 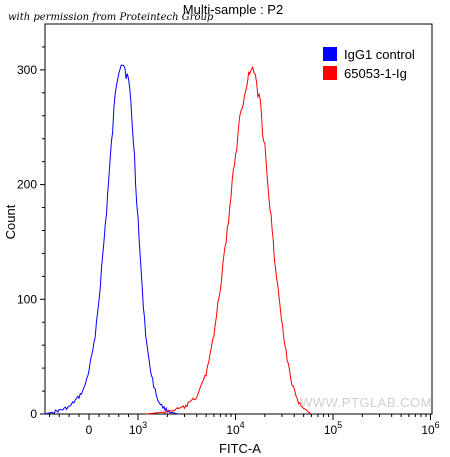 I want to click on x-tick-label-2: 10⁴, so click(x=235, y=428).